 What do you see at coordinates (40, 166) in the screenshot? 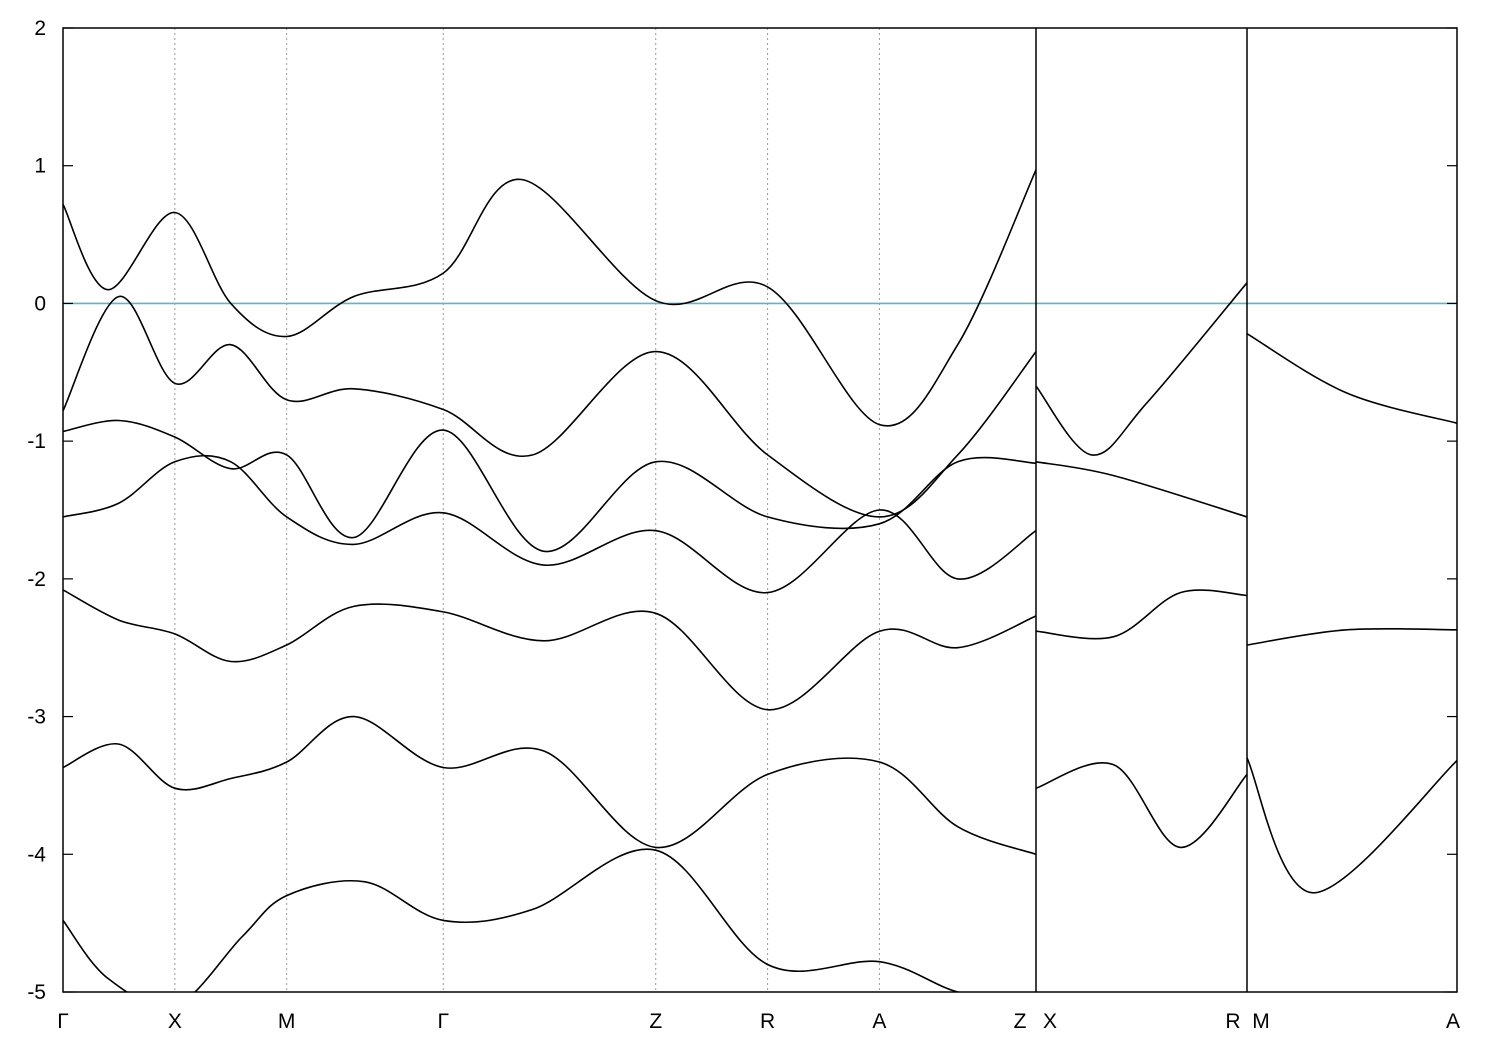
I see `y-tick-label: 1` at bounding box center [40, 166].